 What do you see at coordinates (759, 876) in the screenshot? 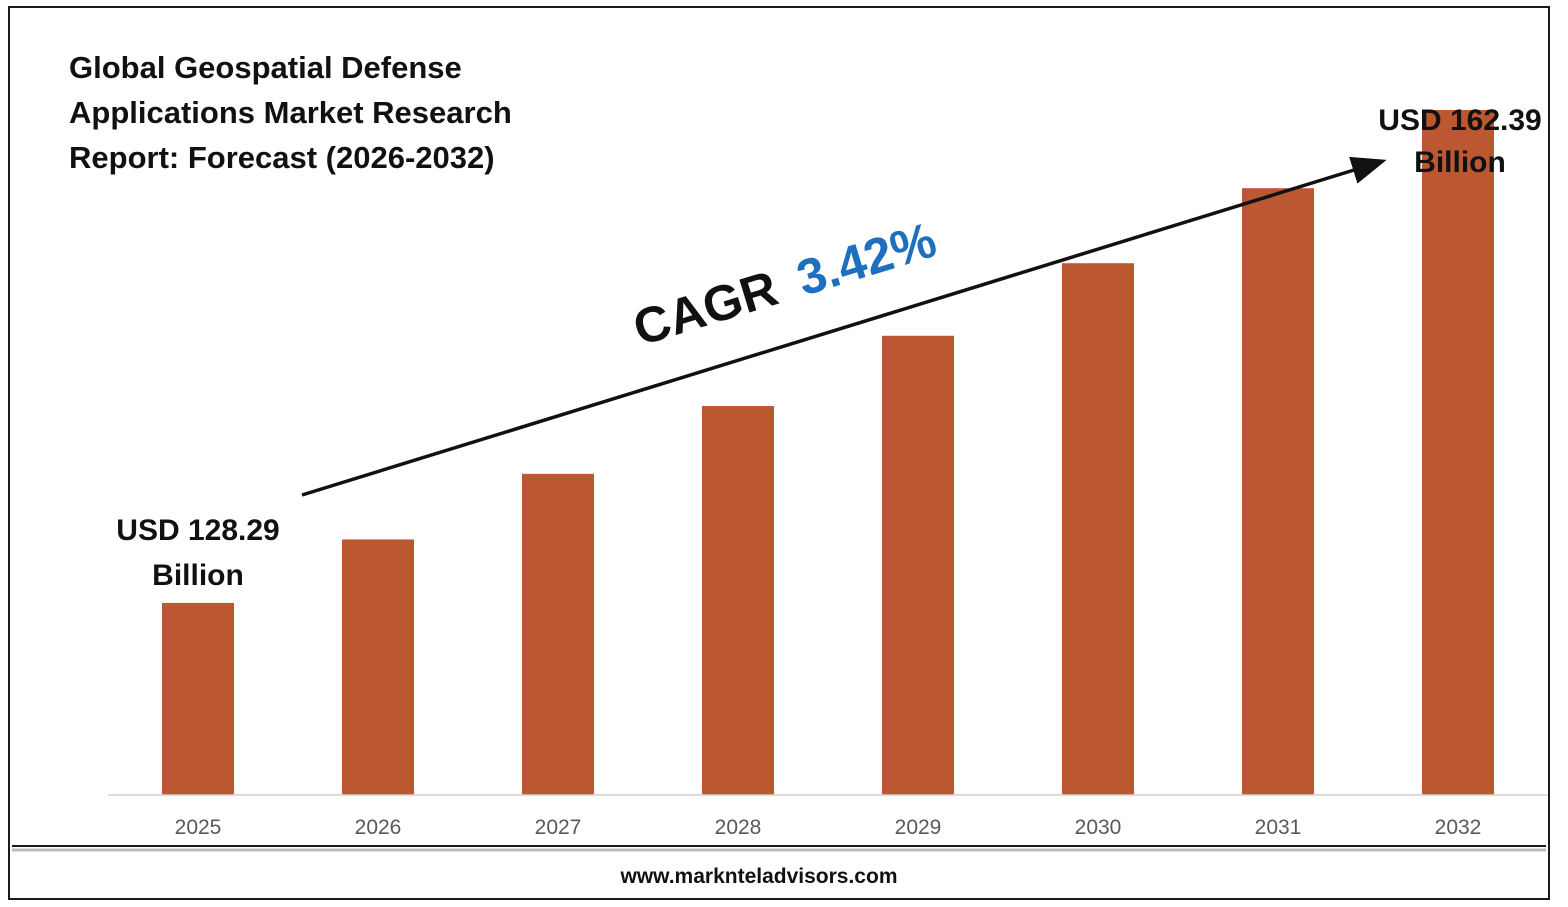
I see `footer-website: www.marknteladvisors.com` at bounding box center [759, 876].